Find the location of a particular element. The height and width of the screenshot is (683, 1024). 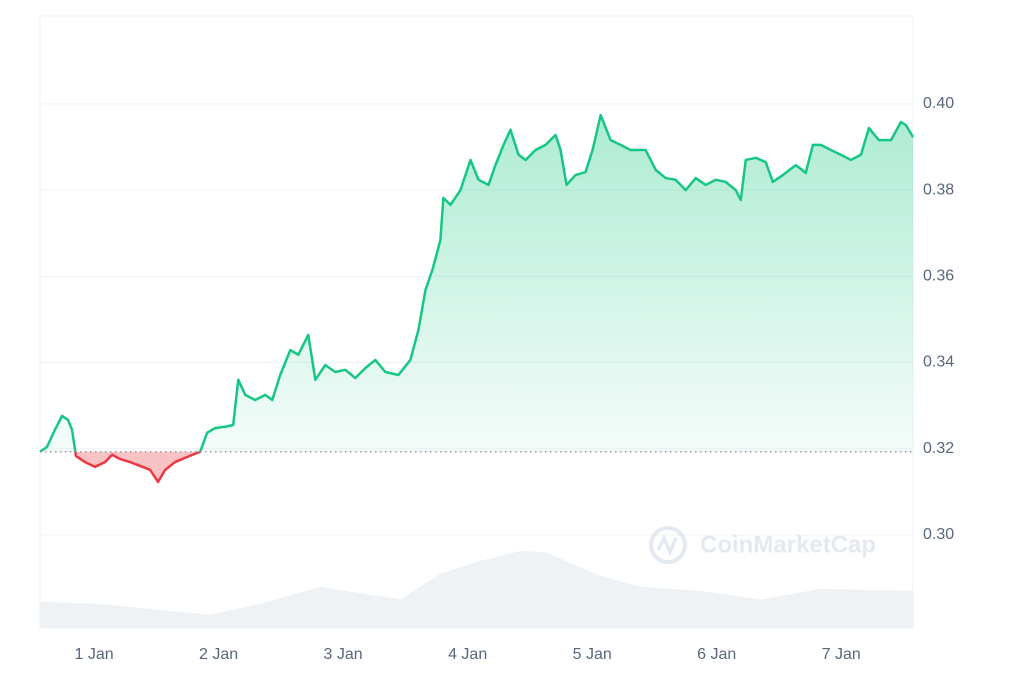

y-tick-label: 0.32 is located at coordinates (938, 448).